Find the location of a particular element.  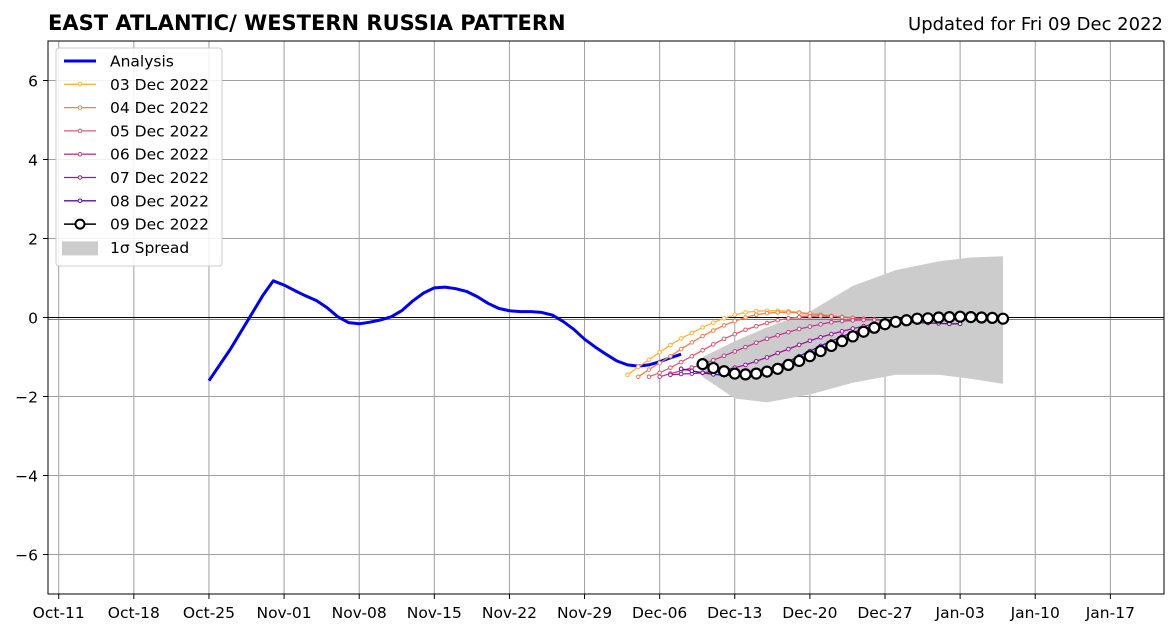

chart-title: EAST ATLANTIC/ WESTERN RUSSIA PATTERN is located at coordinates (307, 23).